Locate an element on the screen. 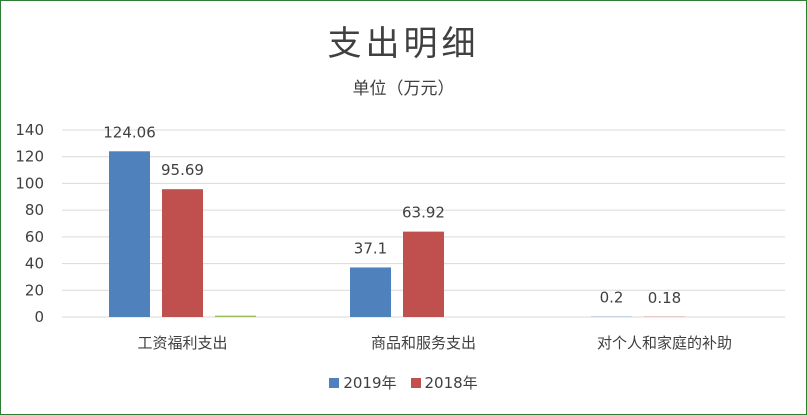 The width and height of the screenshot is (807, 415). chart-title: 支出明细 is located at coordinates (403, 44).